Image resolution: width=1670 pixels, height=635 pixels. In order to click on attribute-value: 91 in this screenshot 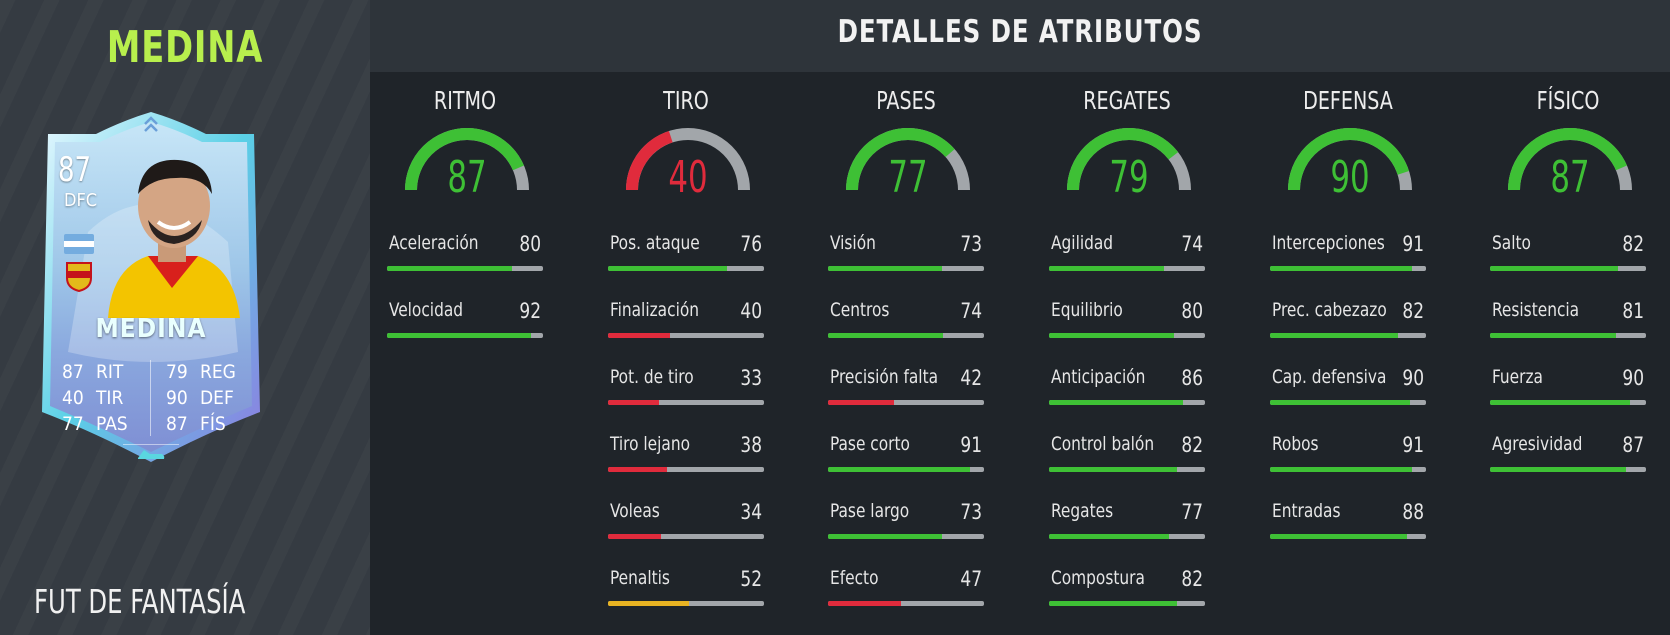, I will do `click(1413, 445)`.